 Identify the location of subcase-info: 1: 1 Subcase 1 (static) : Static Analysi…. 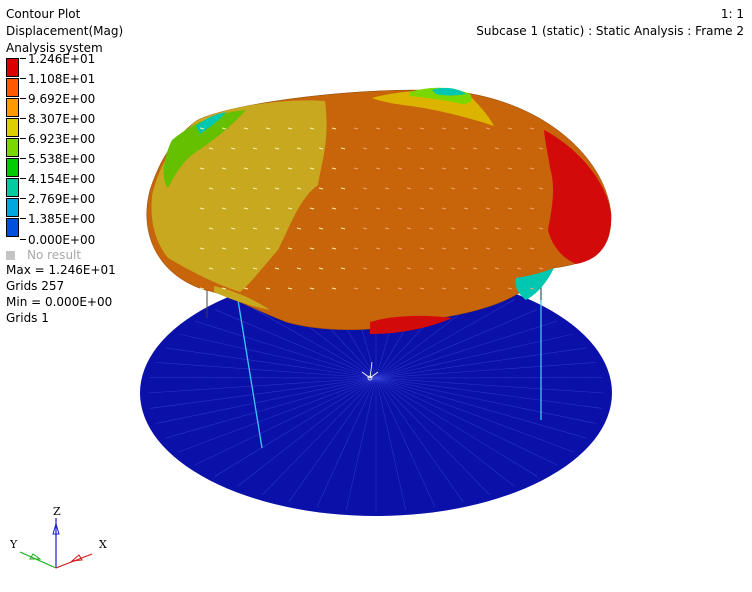
(610, 23).